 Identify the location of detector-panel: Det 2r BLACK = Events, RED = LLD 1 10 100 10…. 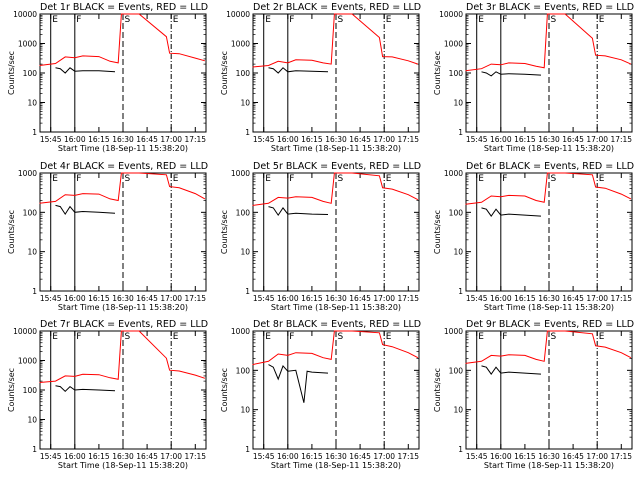
(320, 77).